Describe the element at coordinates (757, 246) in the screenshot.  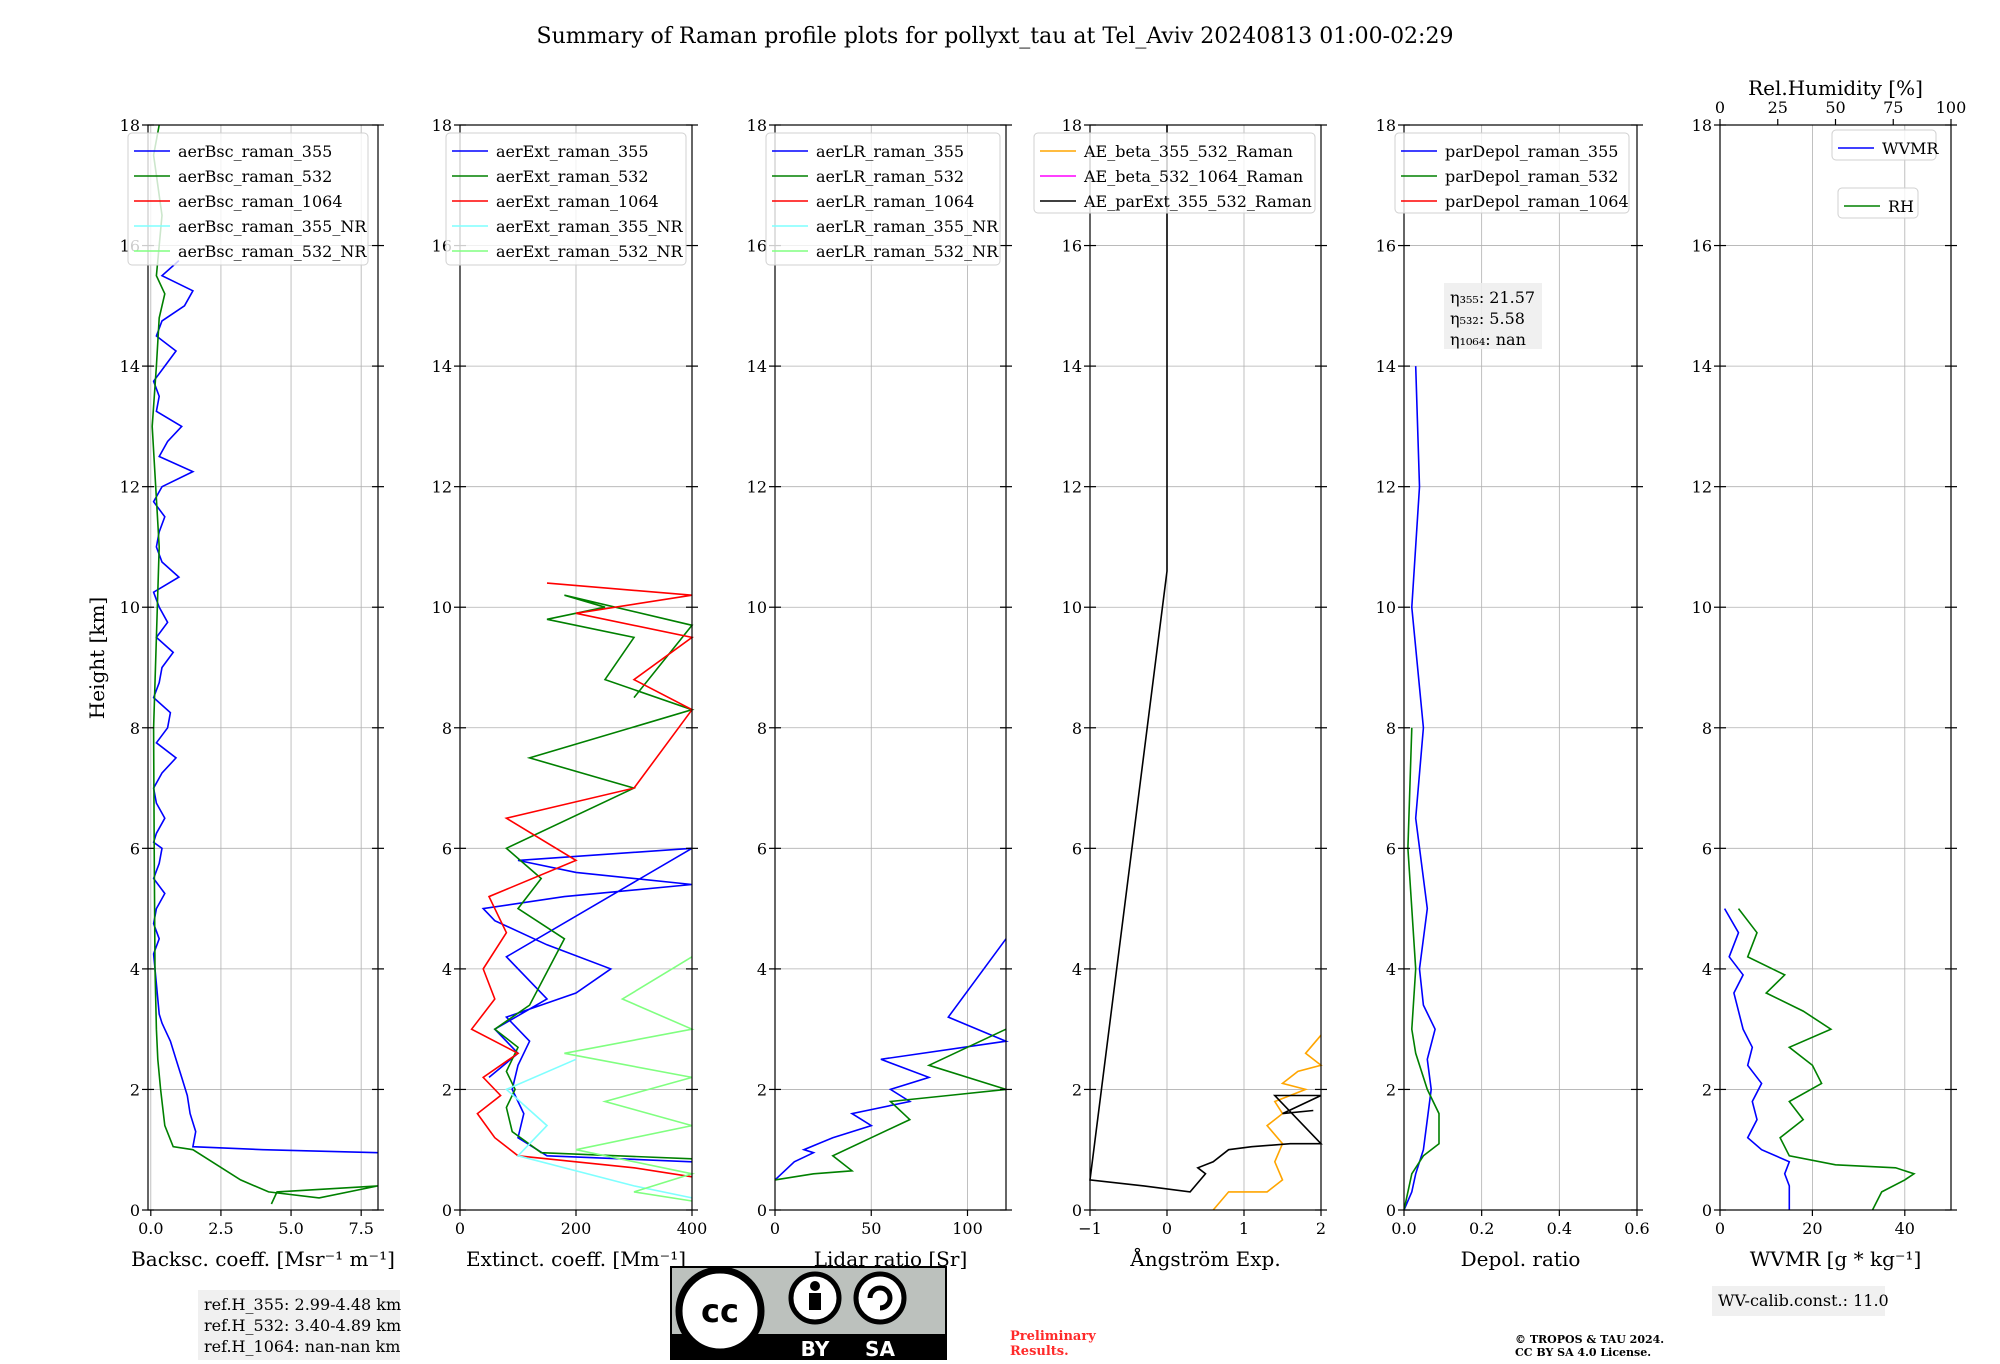
I see `y-tick-label: 16` at that location.